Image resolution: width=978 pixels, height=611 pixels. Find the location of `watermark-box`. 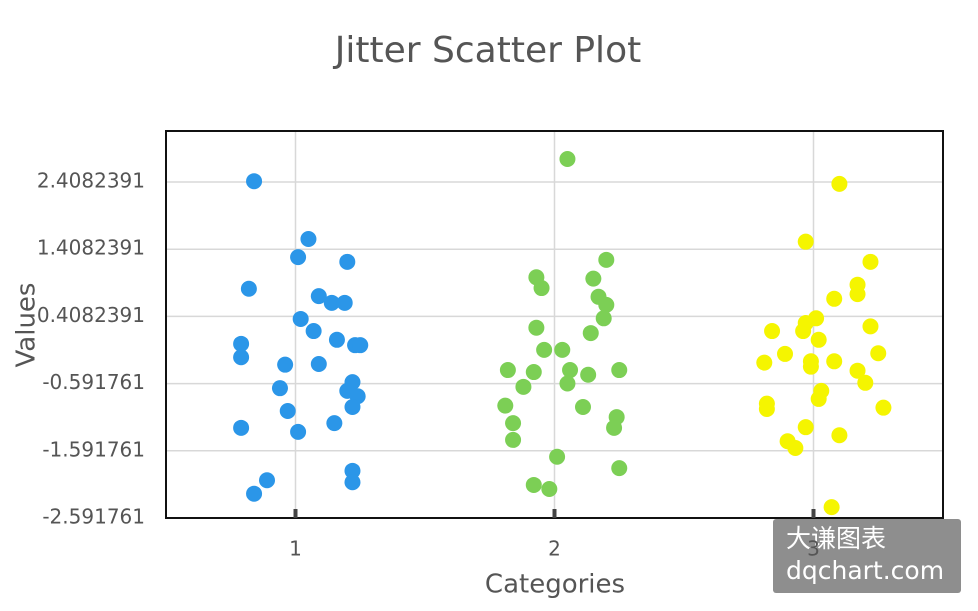

watermark-box is located at coordinates (867, 556).